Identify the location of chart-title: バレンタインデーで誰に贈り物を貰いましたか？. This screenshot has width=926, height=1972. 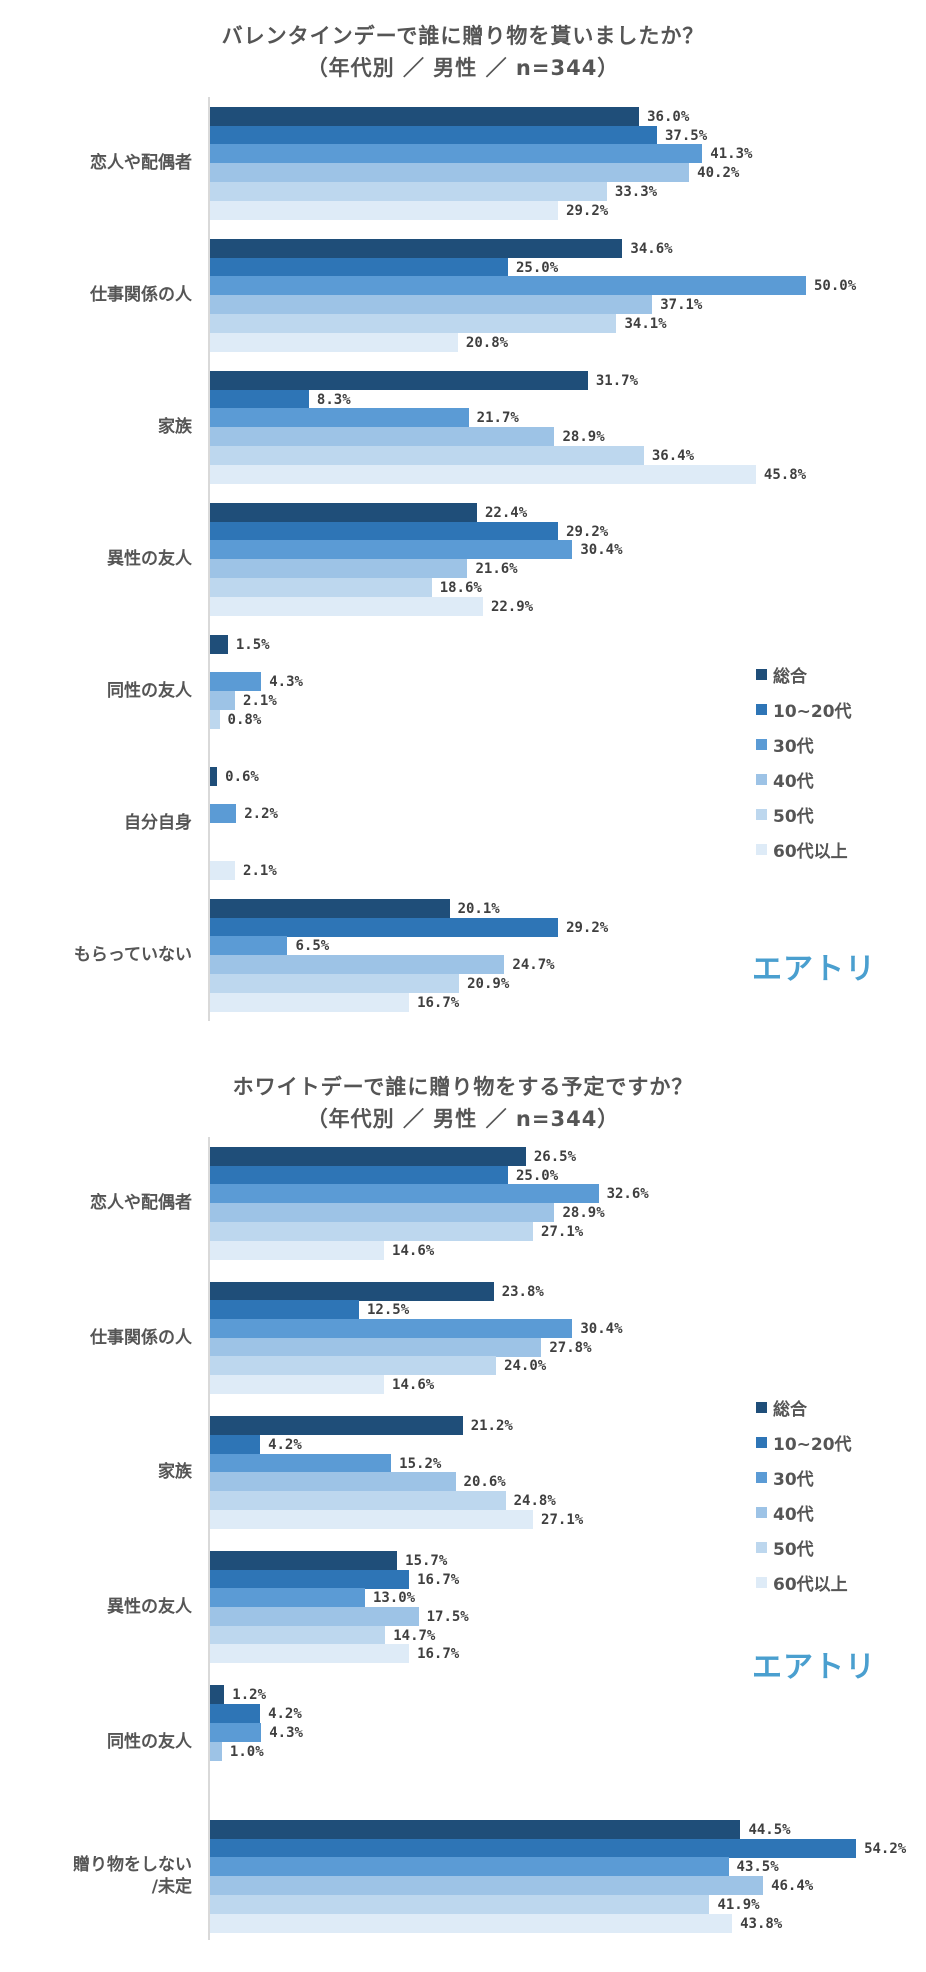
(463, 36).